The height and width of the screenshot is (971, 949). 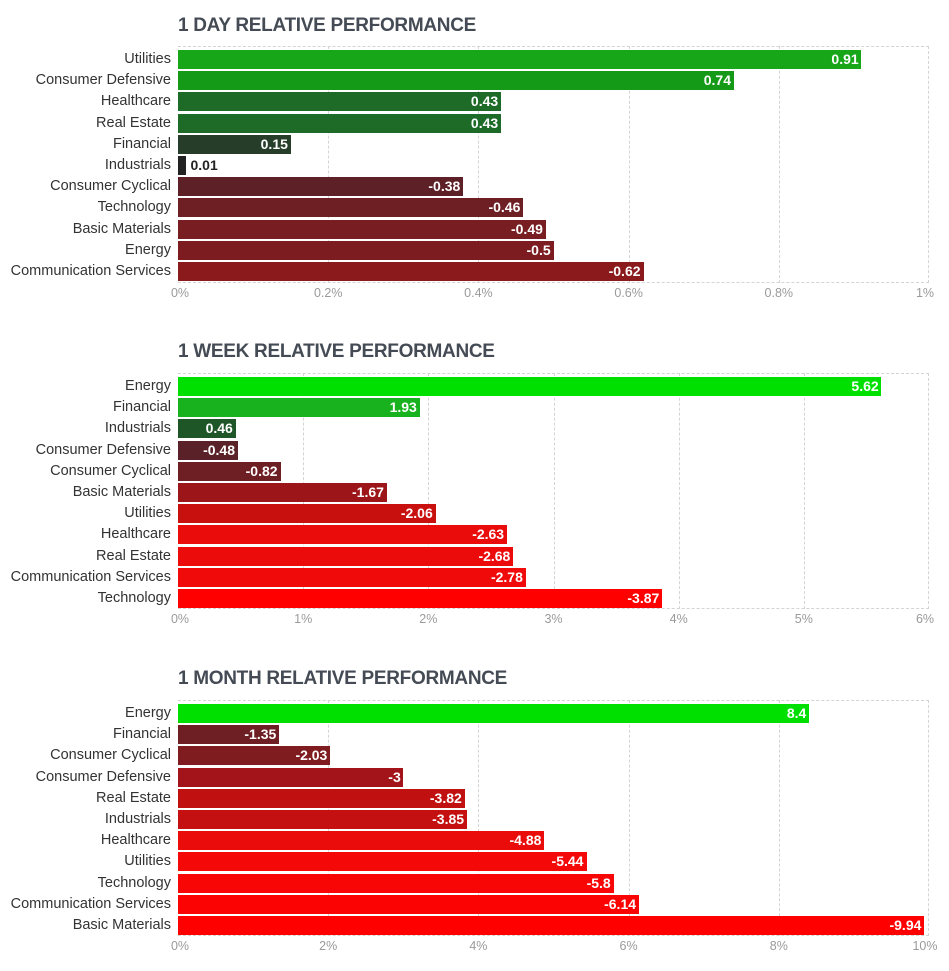 What do you see at coordinates (204, 165) in the screenshot?
I see `bar-value-label: 0.01` at bounding box center [204, 165].